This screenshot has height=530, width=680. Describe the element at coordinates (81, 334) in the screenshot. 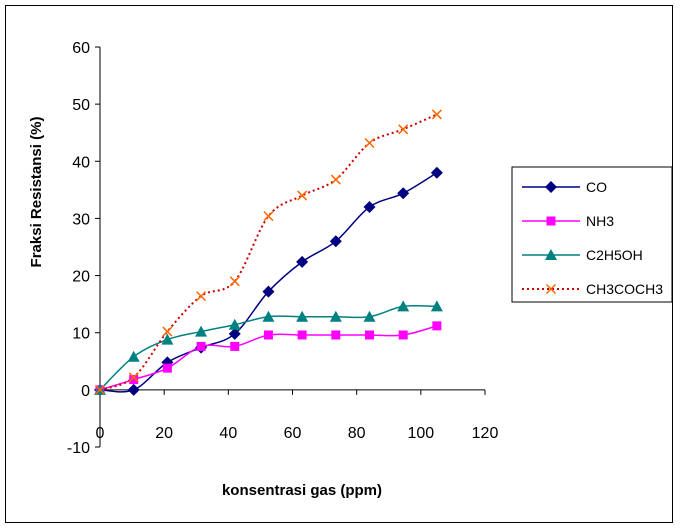

I see `y-tick-label: 10` at that location.